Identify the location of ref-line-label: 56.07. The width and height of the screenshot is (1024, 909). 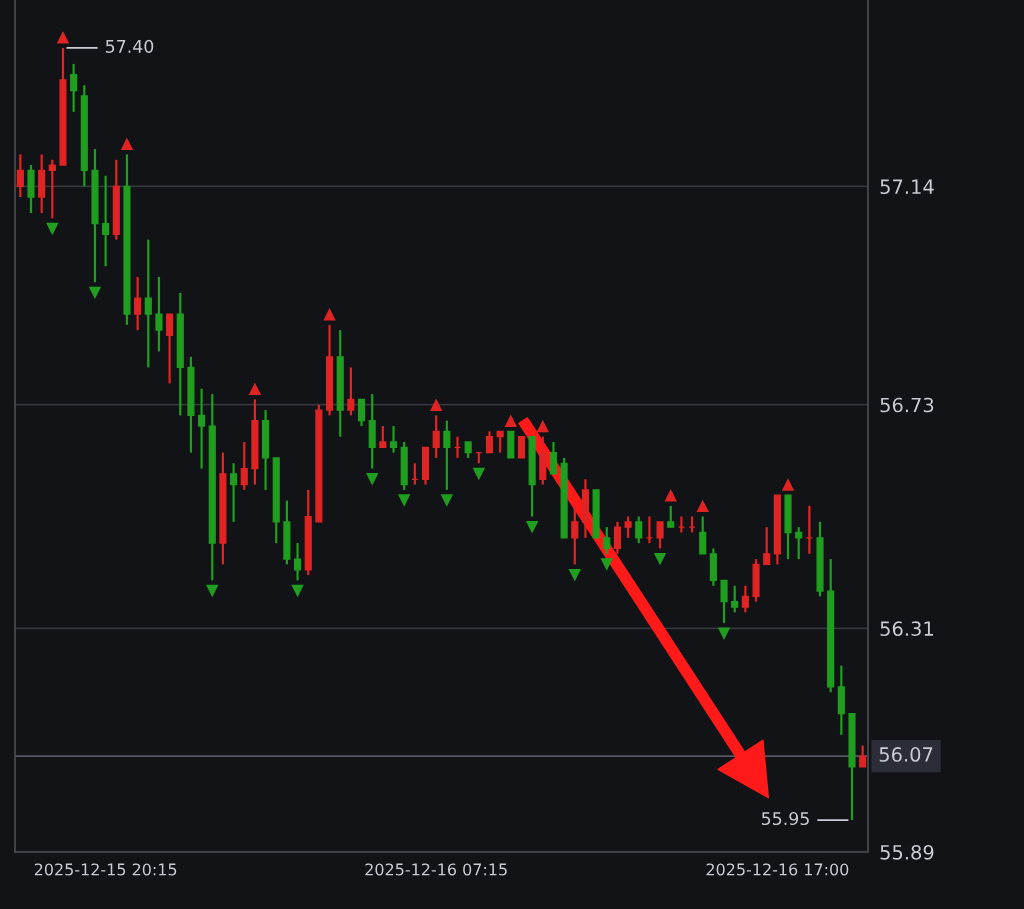
(906, 754).